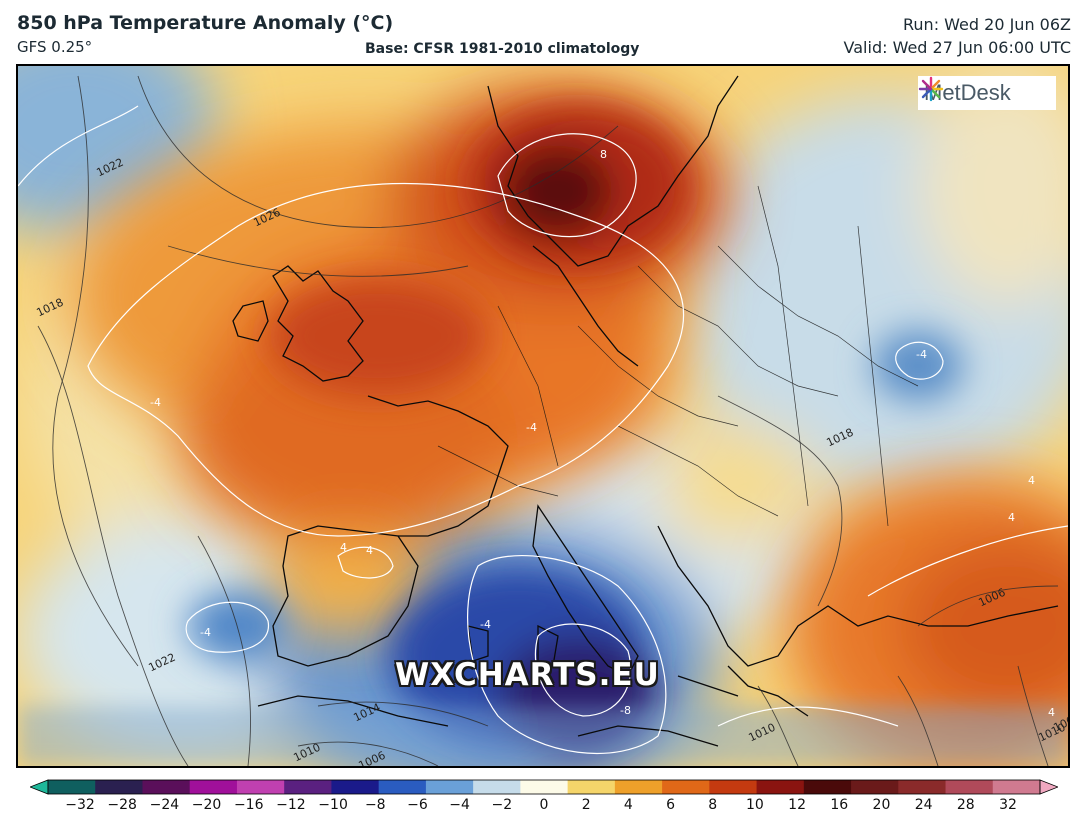  I want to click on metdesk-logo-text: MetDesk, so click(967, 92).